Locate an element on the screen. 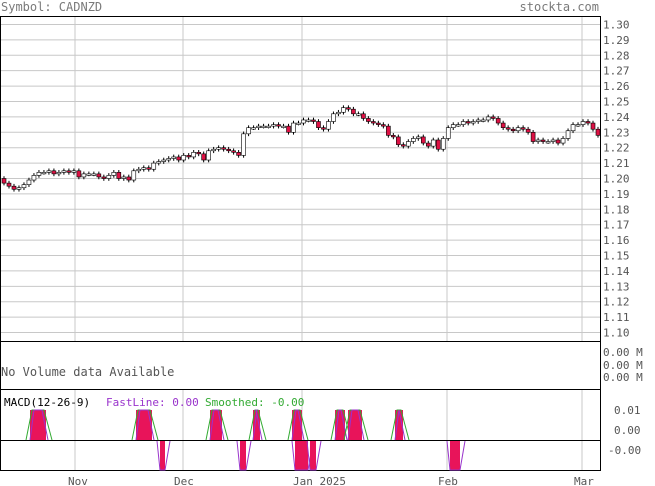 The height and width of the screenshot is (486, 655). macd-tick-label: 0.00 is located at coordinates (627, 430).